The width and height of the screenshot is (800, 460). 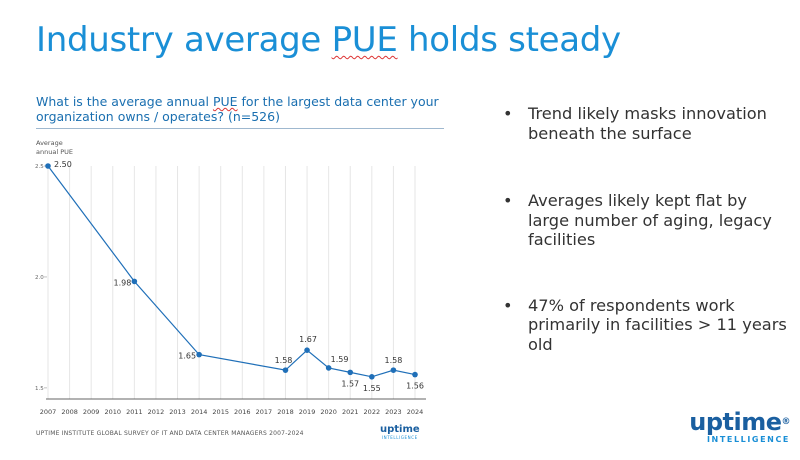 I want to click on x-tick-2020: 2020, so click(x=328, y=412).